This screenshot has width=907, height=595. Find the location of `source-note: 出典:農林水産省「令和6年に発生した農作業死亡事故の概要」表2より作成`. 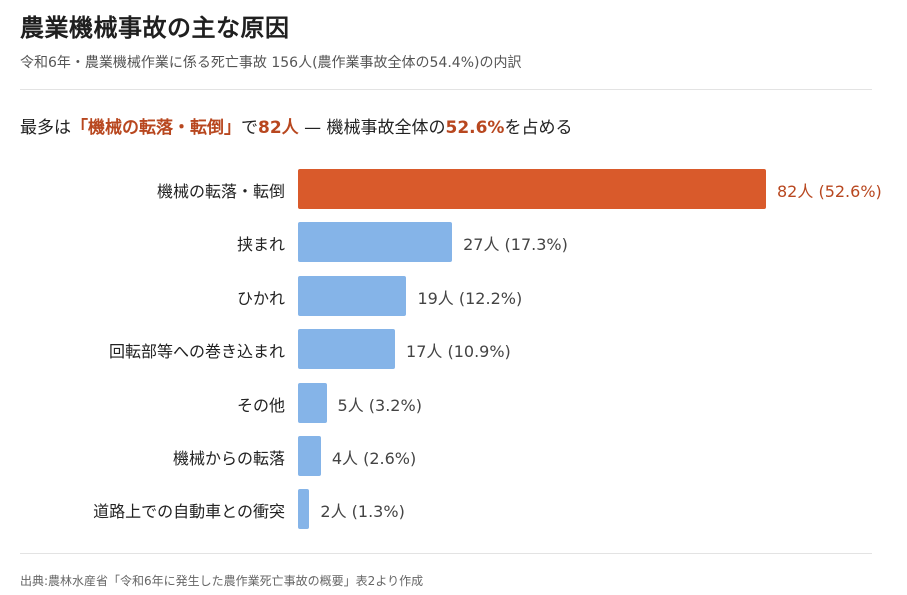

source-note: 出典:農林水産省「令和6年に発生した農作業死亡事故の概要」表2より作成 is located at coordinates (222, 581).